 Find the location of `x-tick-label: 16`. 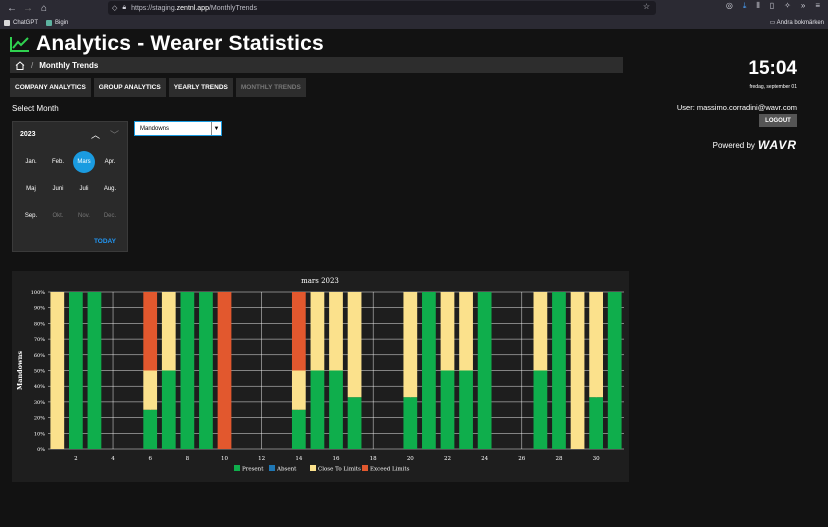

x-tick-label: 16 is located at coordinates (336, 459).